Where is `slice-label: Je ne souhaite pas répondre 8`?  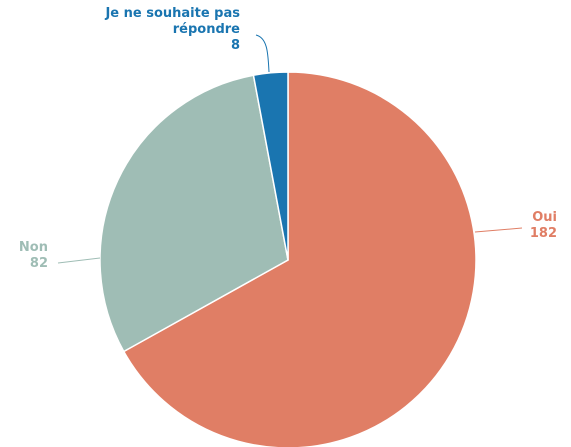
slice-label: Je ne souhaite pas répondre 8 is located at coordinates (170, 30).